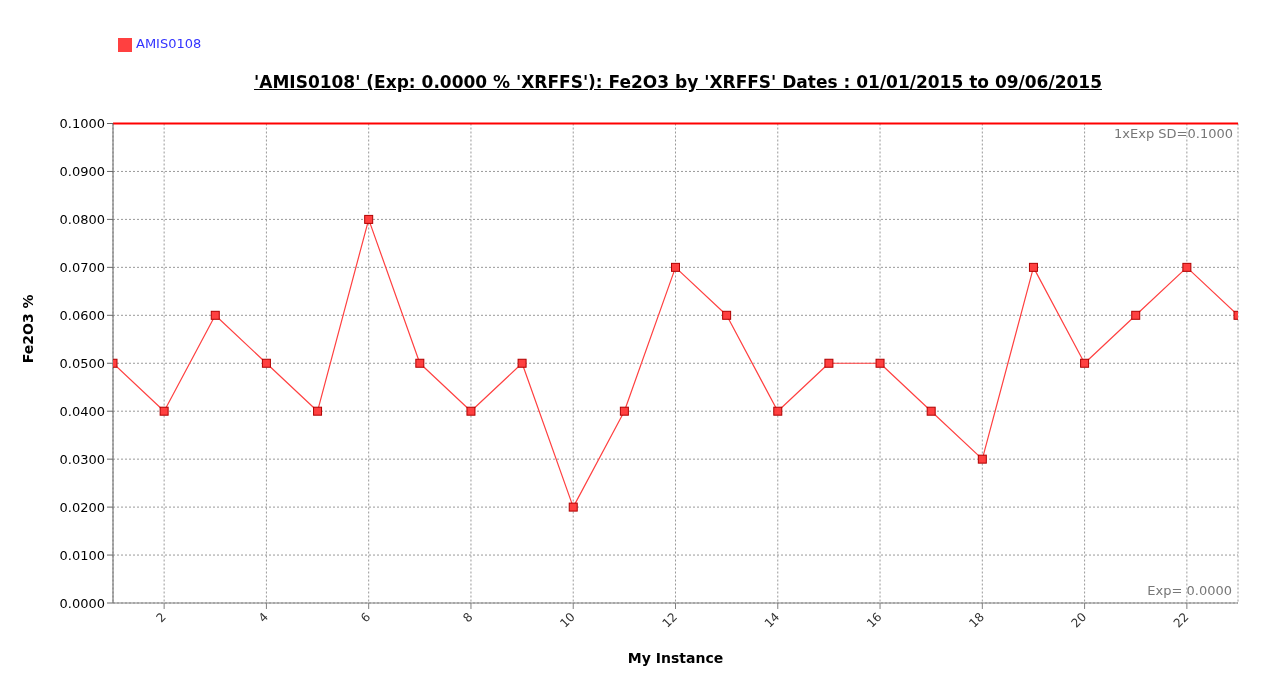 The width and height of the screenshot is (1287, 685). Describe the element at coordinates (82, 124) in the screenshot. I see `y-tick-label: 0.1000` at that location.